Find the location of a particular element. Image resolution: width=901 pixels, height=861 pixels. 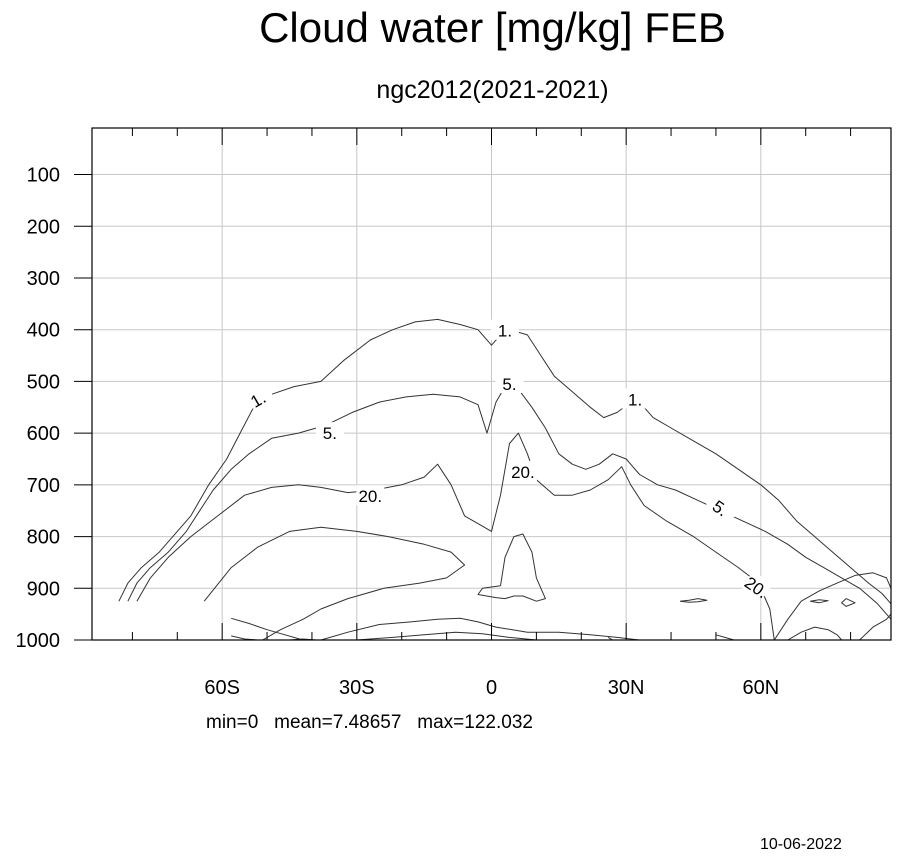

x-tick-label: 60S is located at coordinates (222, 688).